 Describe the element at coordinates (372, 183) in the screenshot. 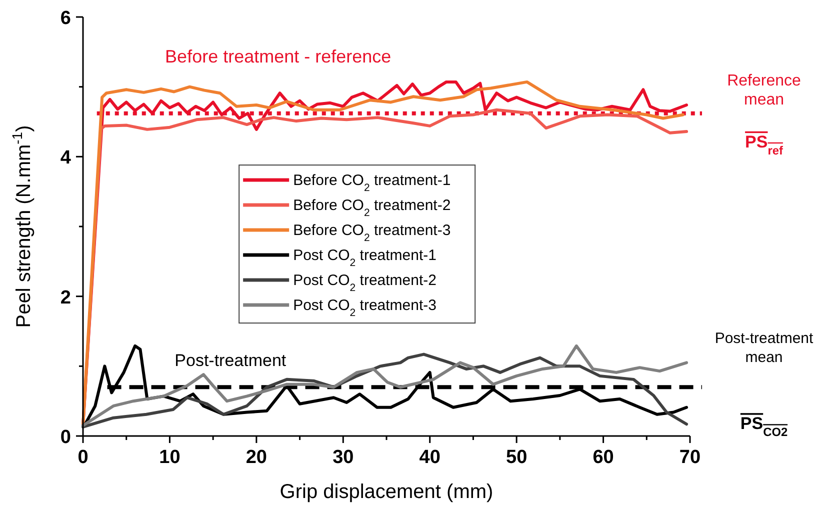

I see `legend-label: Before CO$_{2}$ treatment-1` at that location.